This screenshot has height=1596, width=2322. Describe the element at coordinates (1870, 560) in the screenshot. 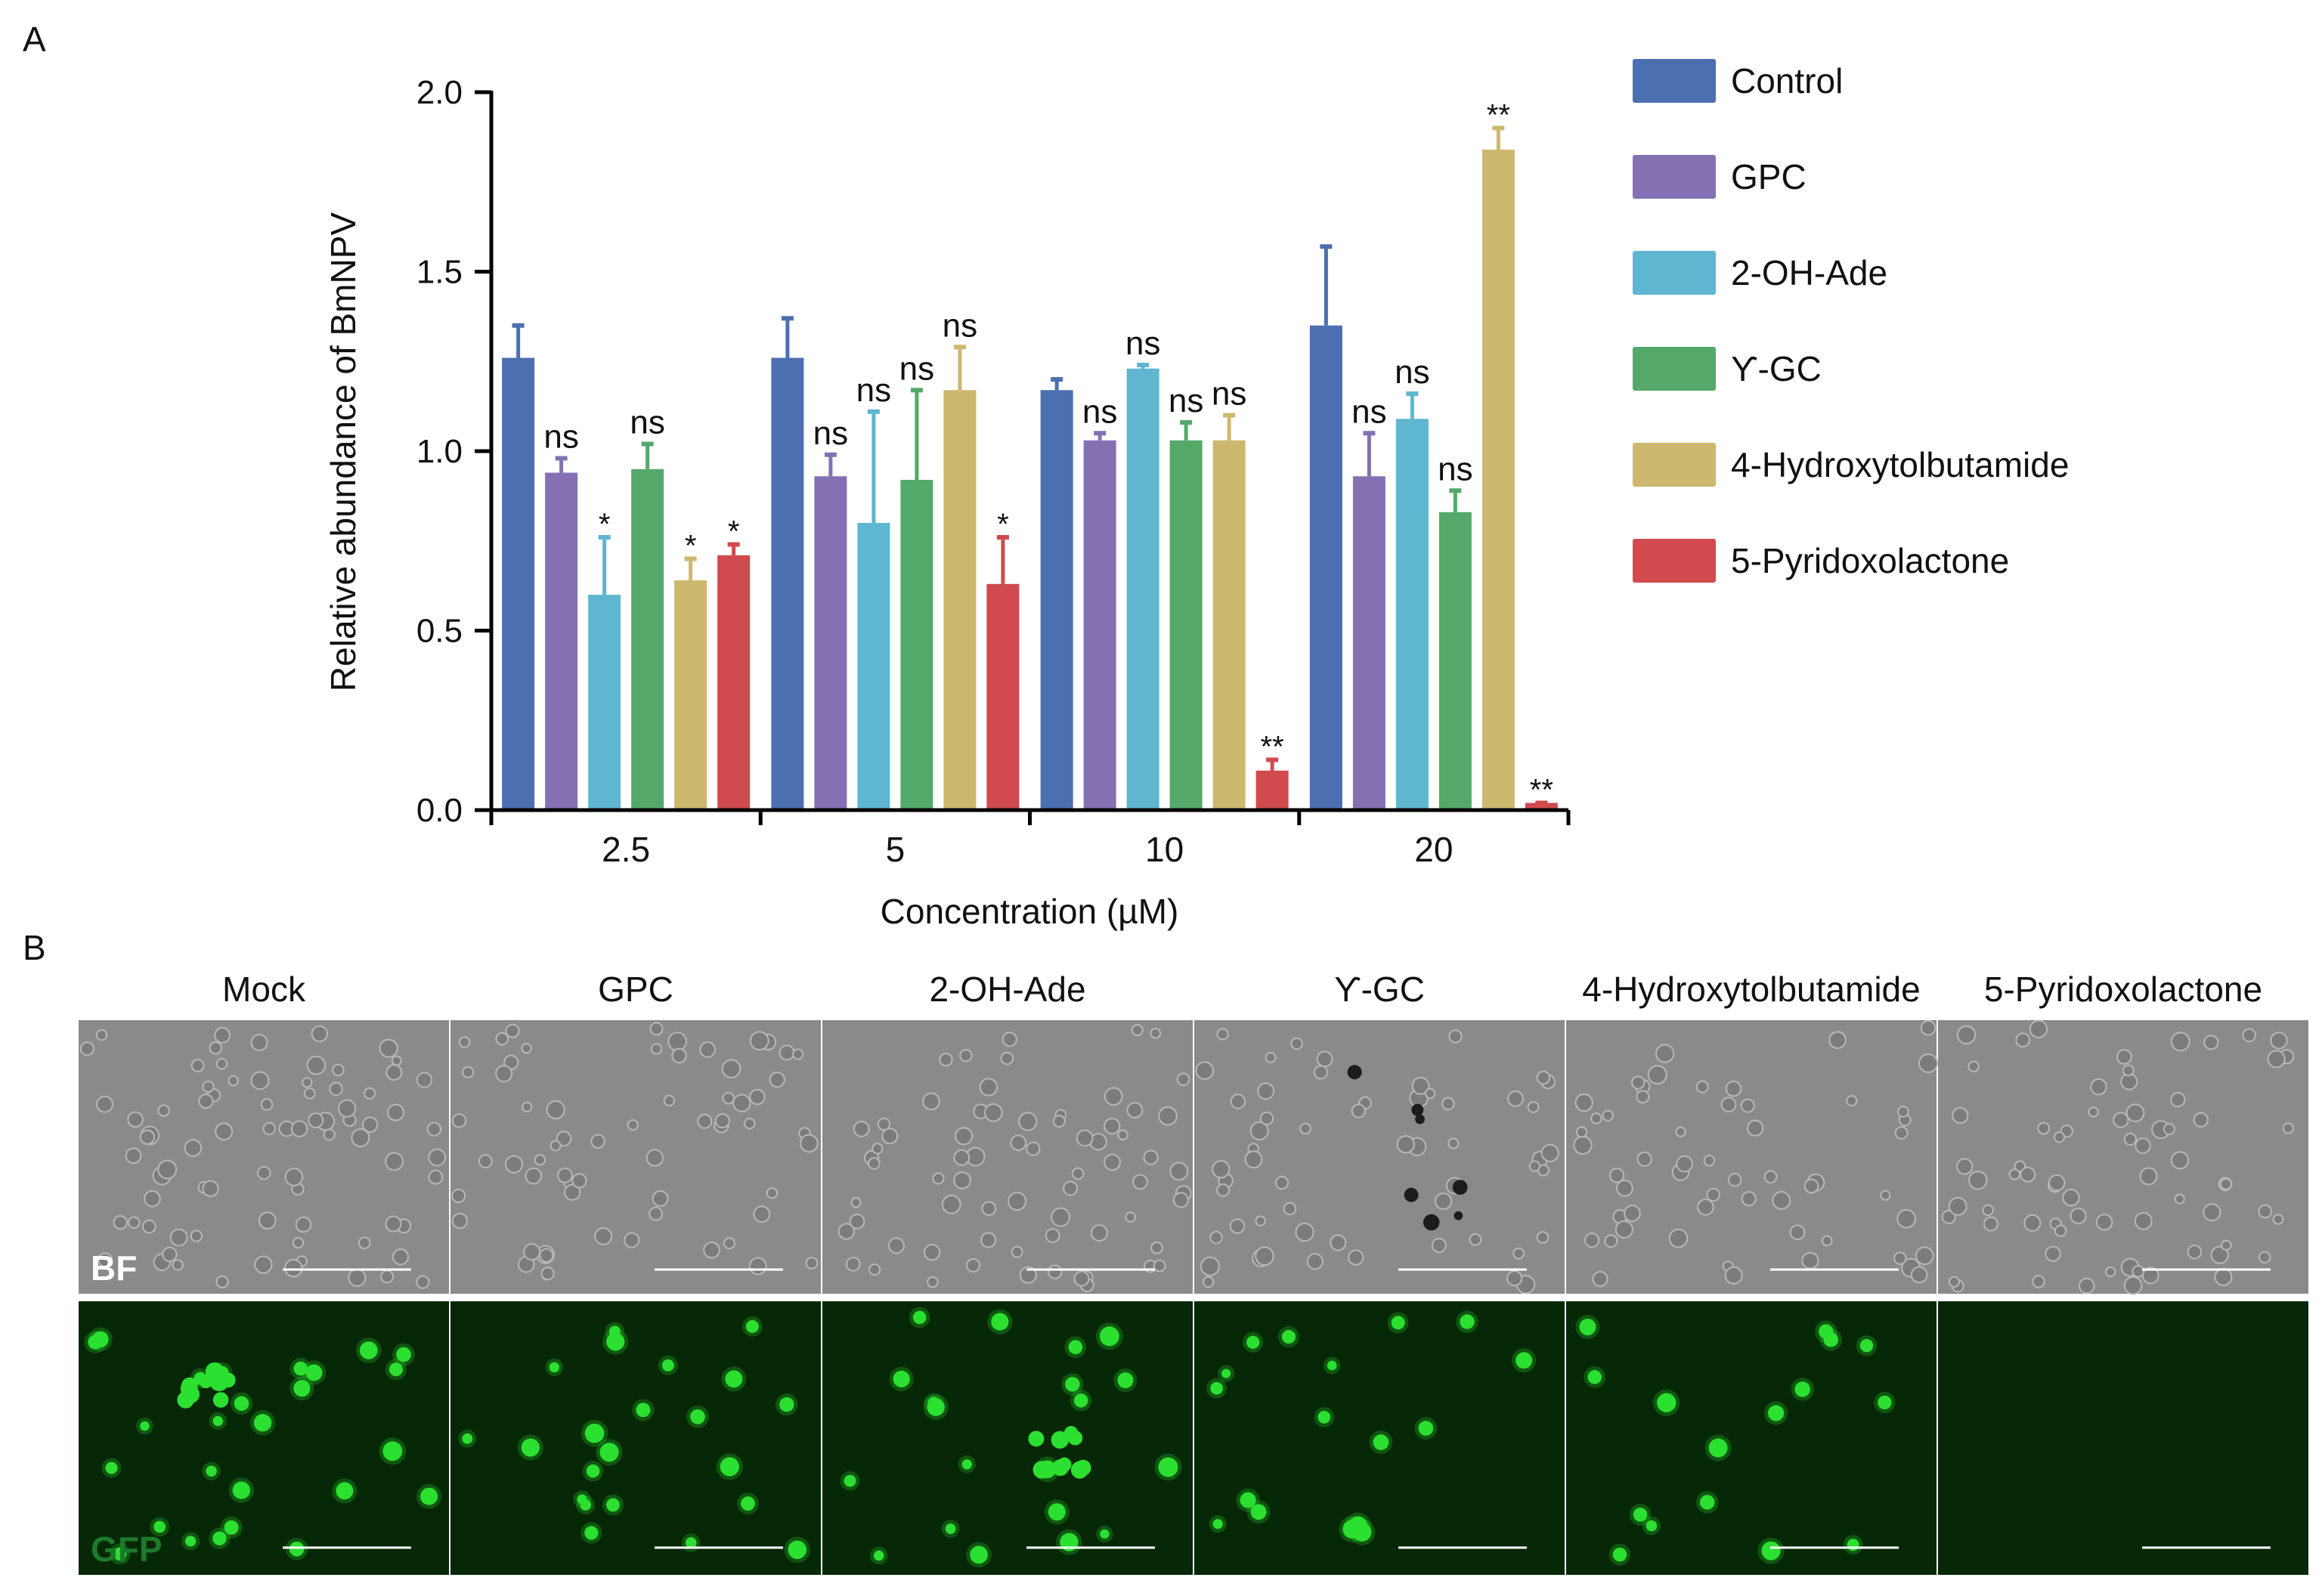

I see `legend-label: 5-Pyridoxolactone` at that location.